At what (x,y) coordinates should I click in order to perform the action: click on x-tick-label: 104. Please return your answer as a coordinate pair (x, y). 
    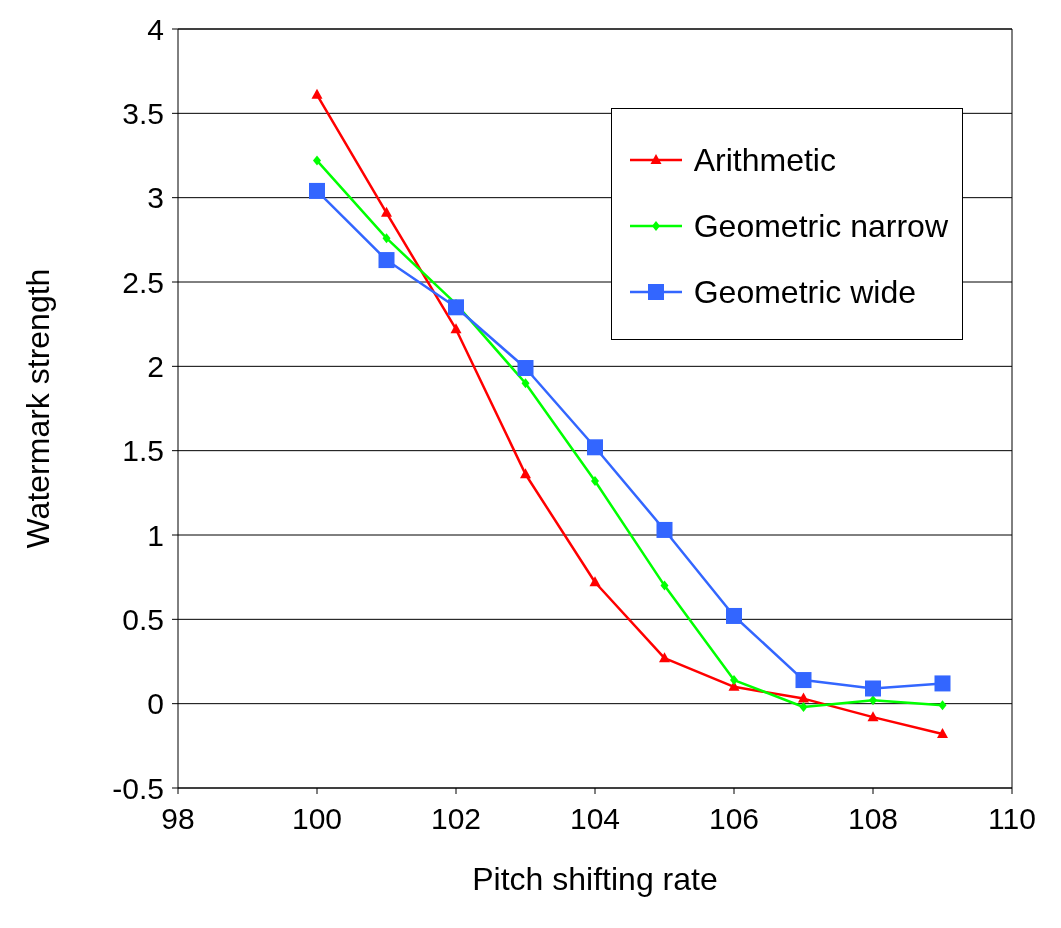
    Looking at the image, I should click on (595, 819).